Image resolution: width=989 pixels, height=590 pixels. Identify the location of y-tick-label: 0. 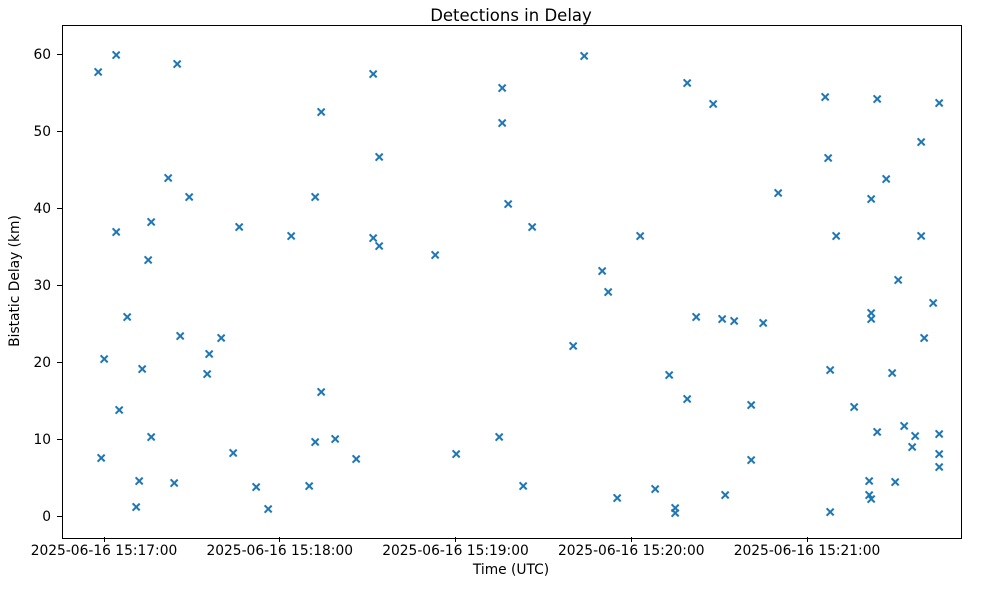
(46, 516).